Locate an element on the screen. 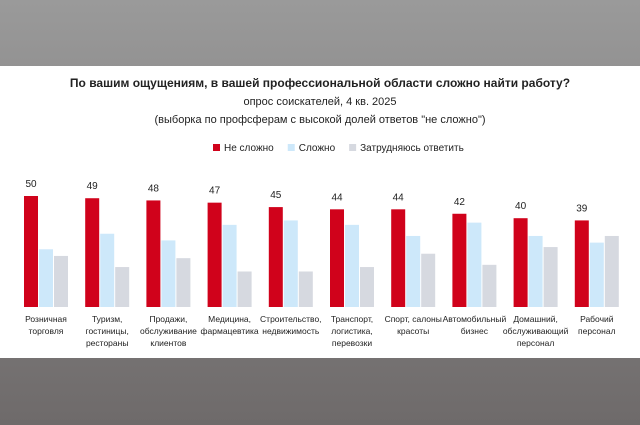 The width and height of the screenshot is (640, 425). x-tick-label: Спорт, салоны красоты is located at coordinates (413, 325).